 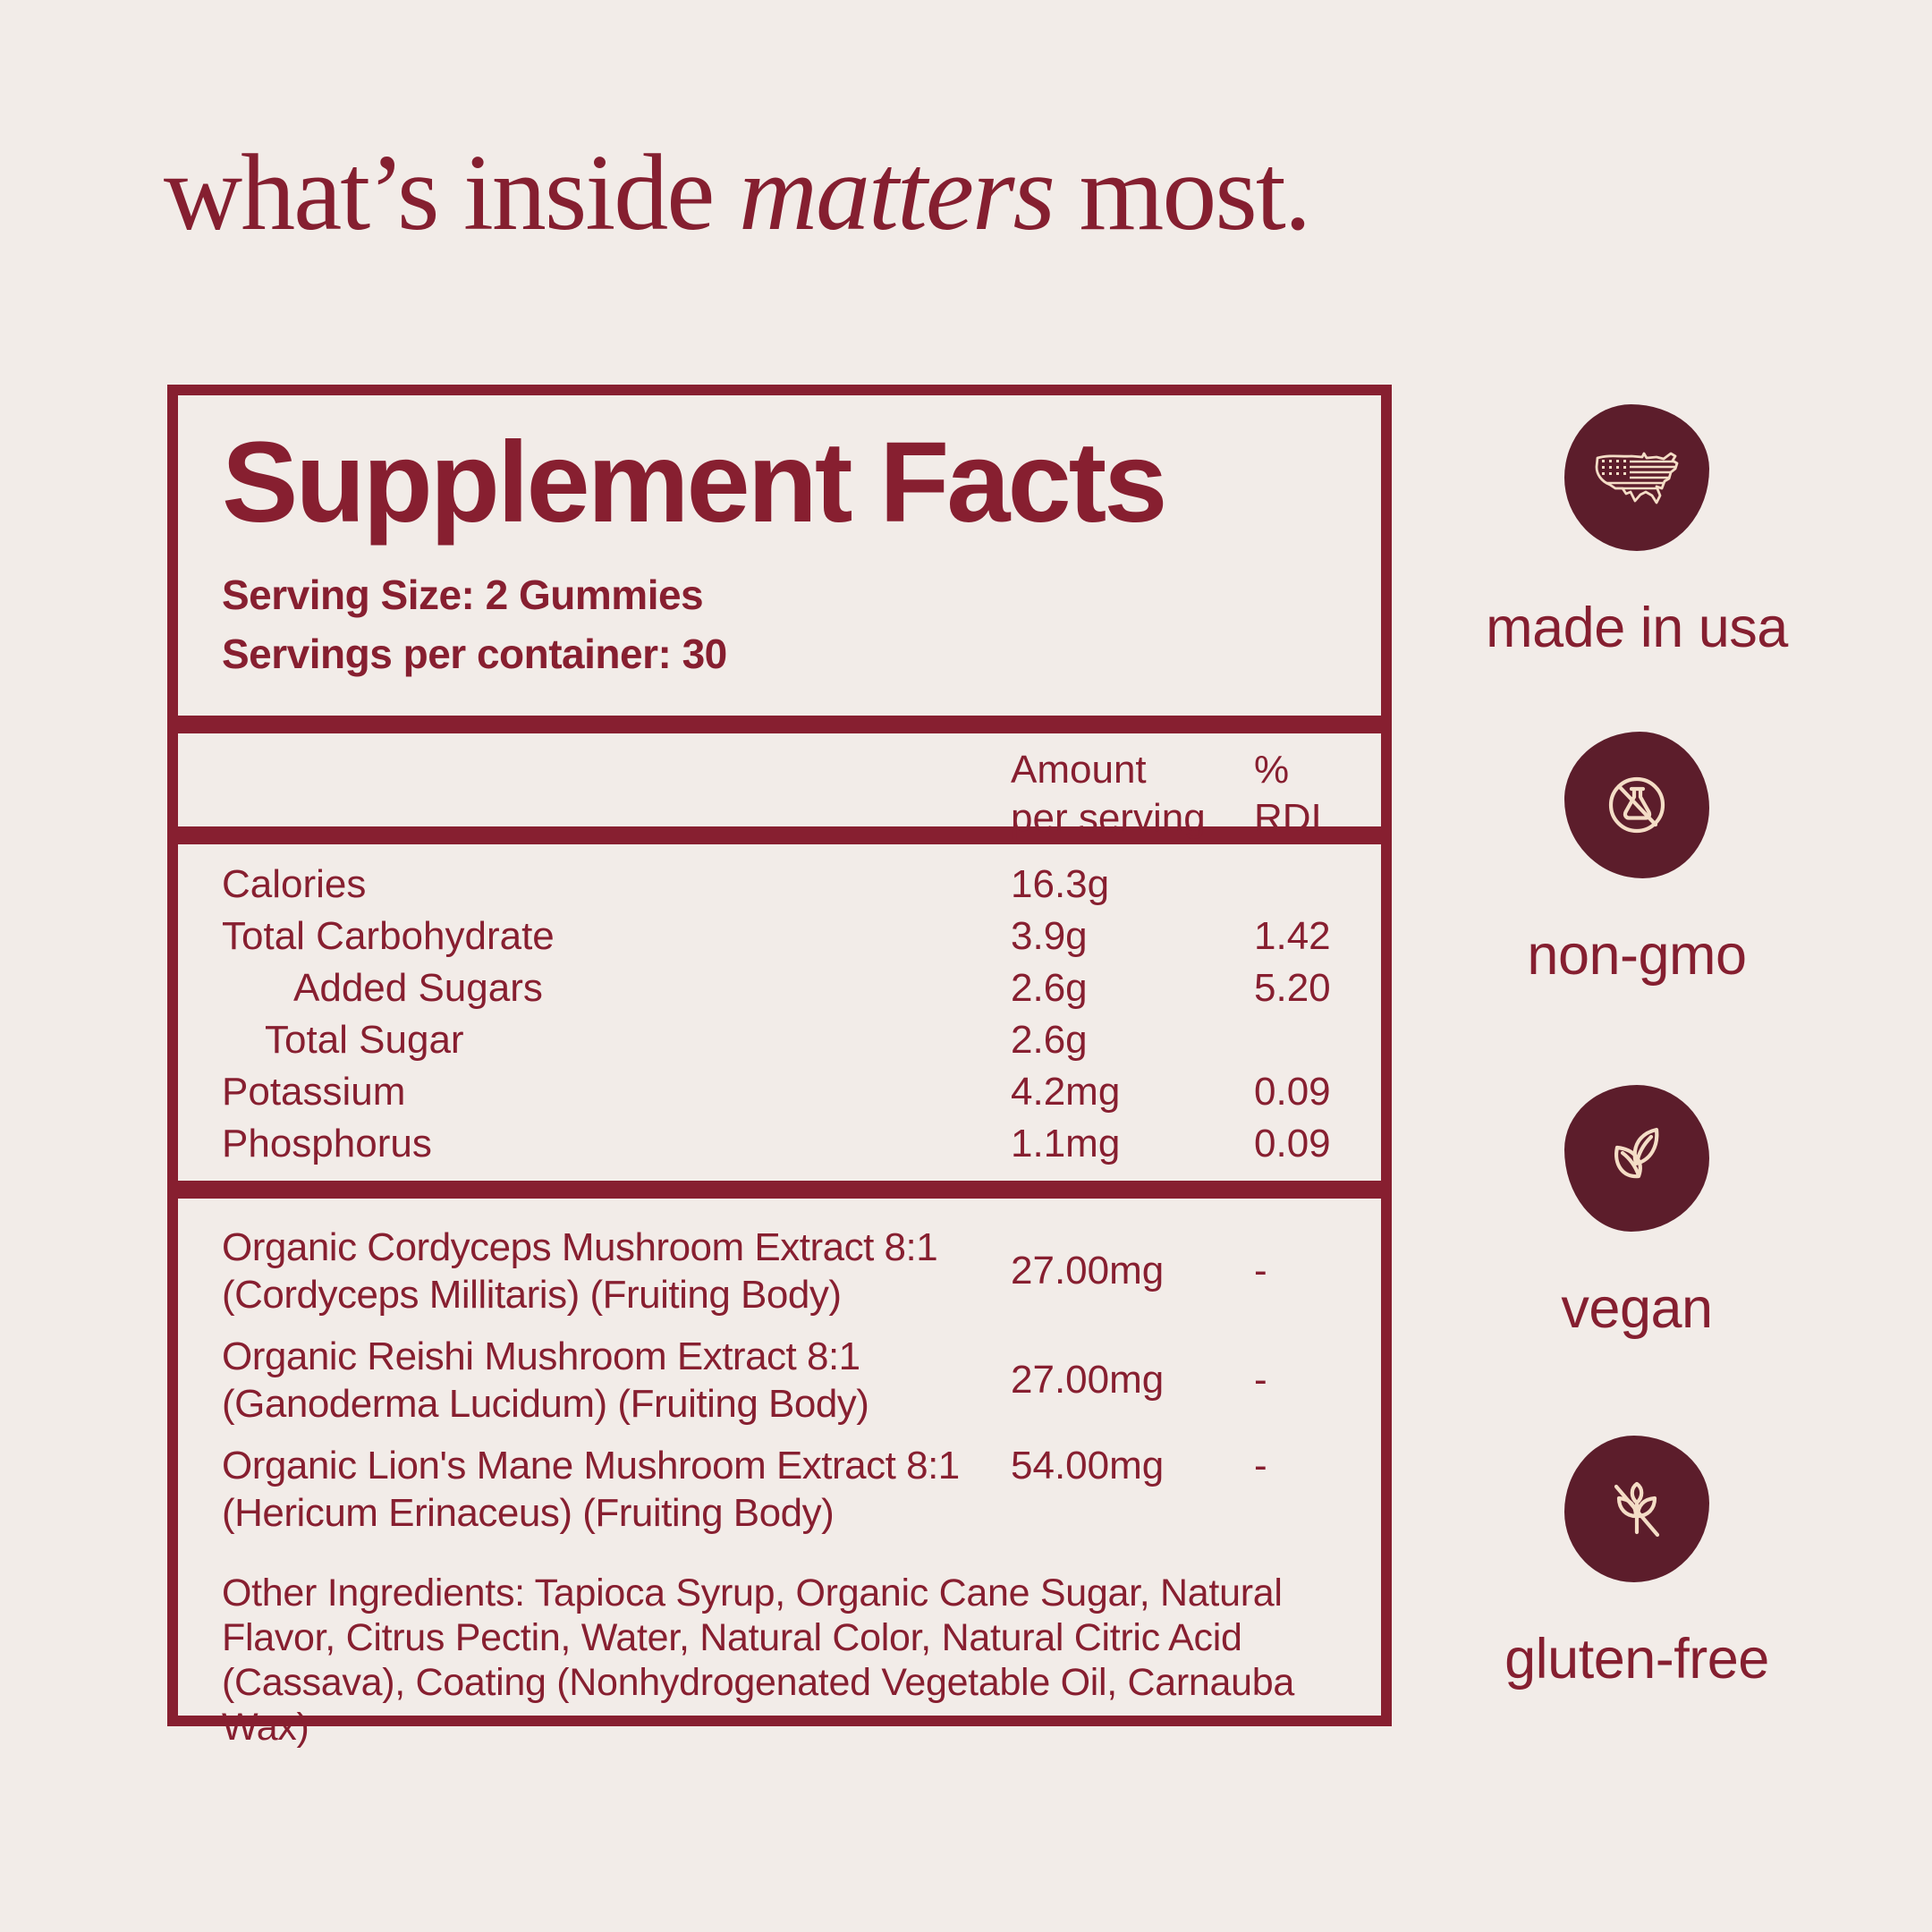 What do you see at coordinates (418, 988) in the screenshot?
I see `nutrient-name: Added Sugars` at bounding box center [418, 988].